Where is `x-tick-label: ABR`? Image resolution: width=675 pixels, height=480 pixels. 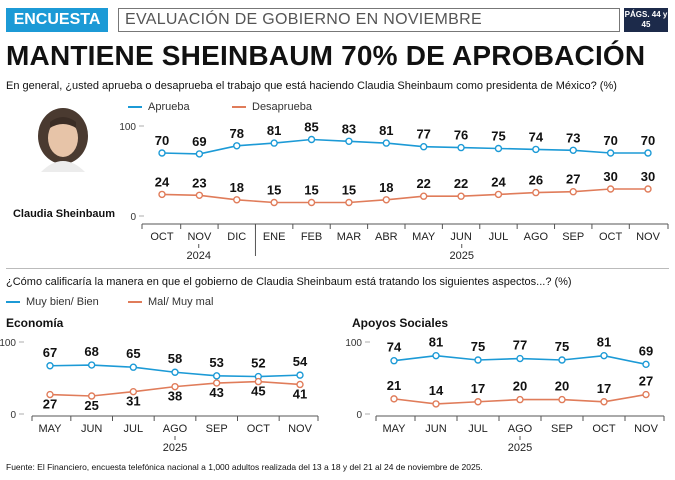 x-tick-label: ABR is located at coordinates (386, 237).